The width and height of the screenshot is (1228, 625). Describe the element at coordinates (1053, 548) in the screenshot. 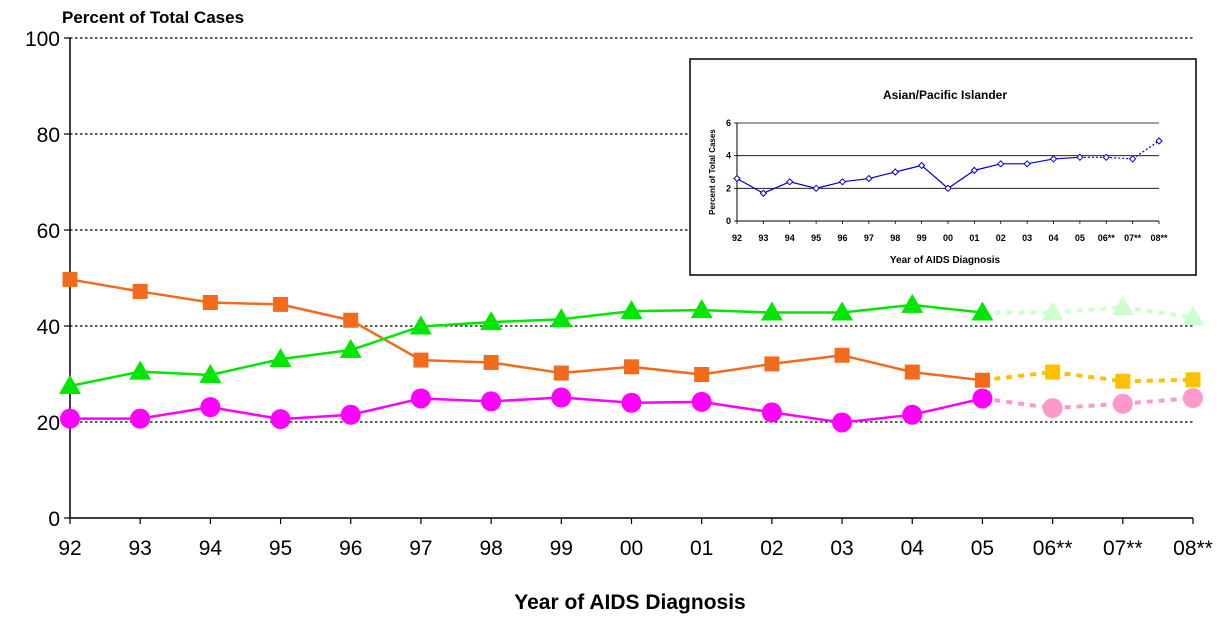

I see `x-tick-label-14: 06**` at that location.